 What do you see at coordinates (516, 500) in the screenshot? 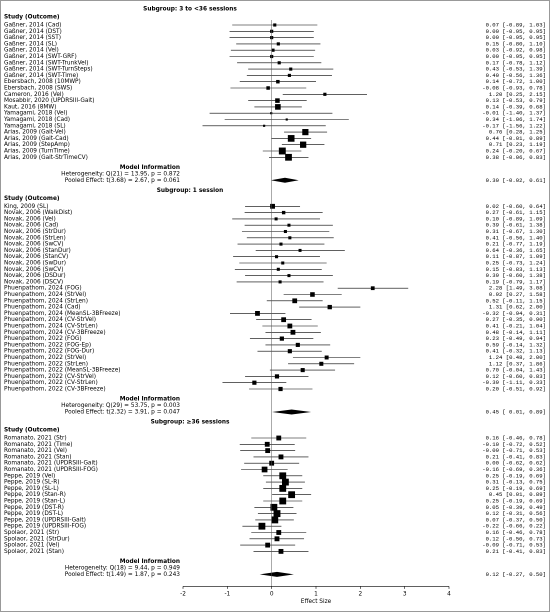
I see `effect-label: 0.25 [-0.19, 0.69]` at bounding box center [516, 500].